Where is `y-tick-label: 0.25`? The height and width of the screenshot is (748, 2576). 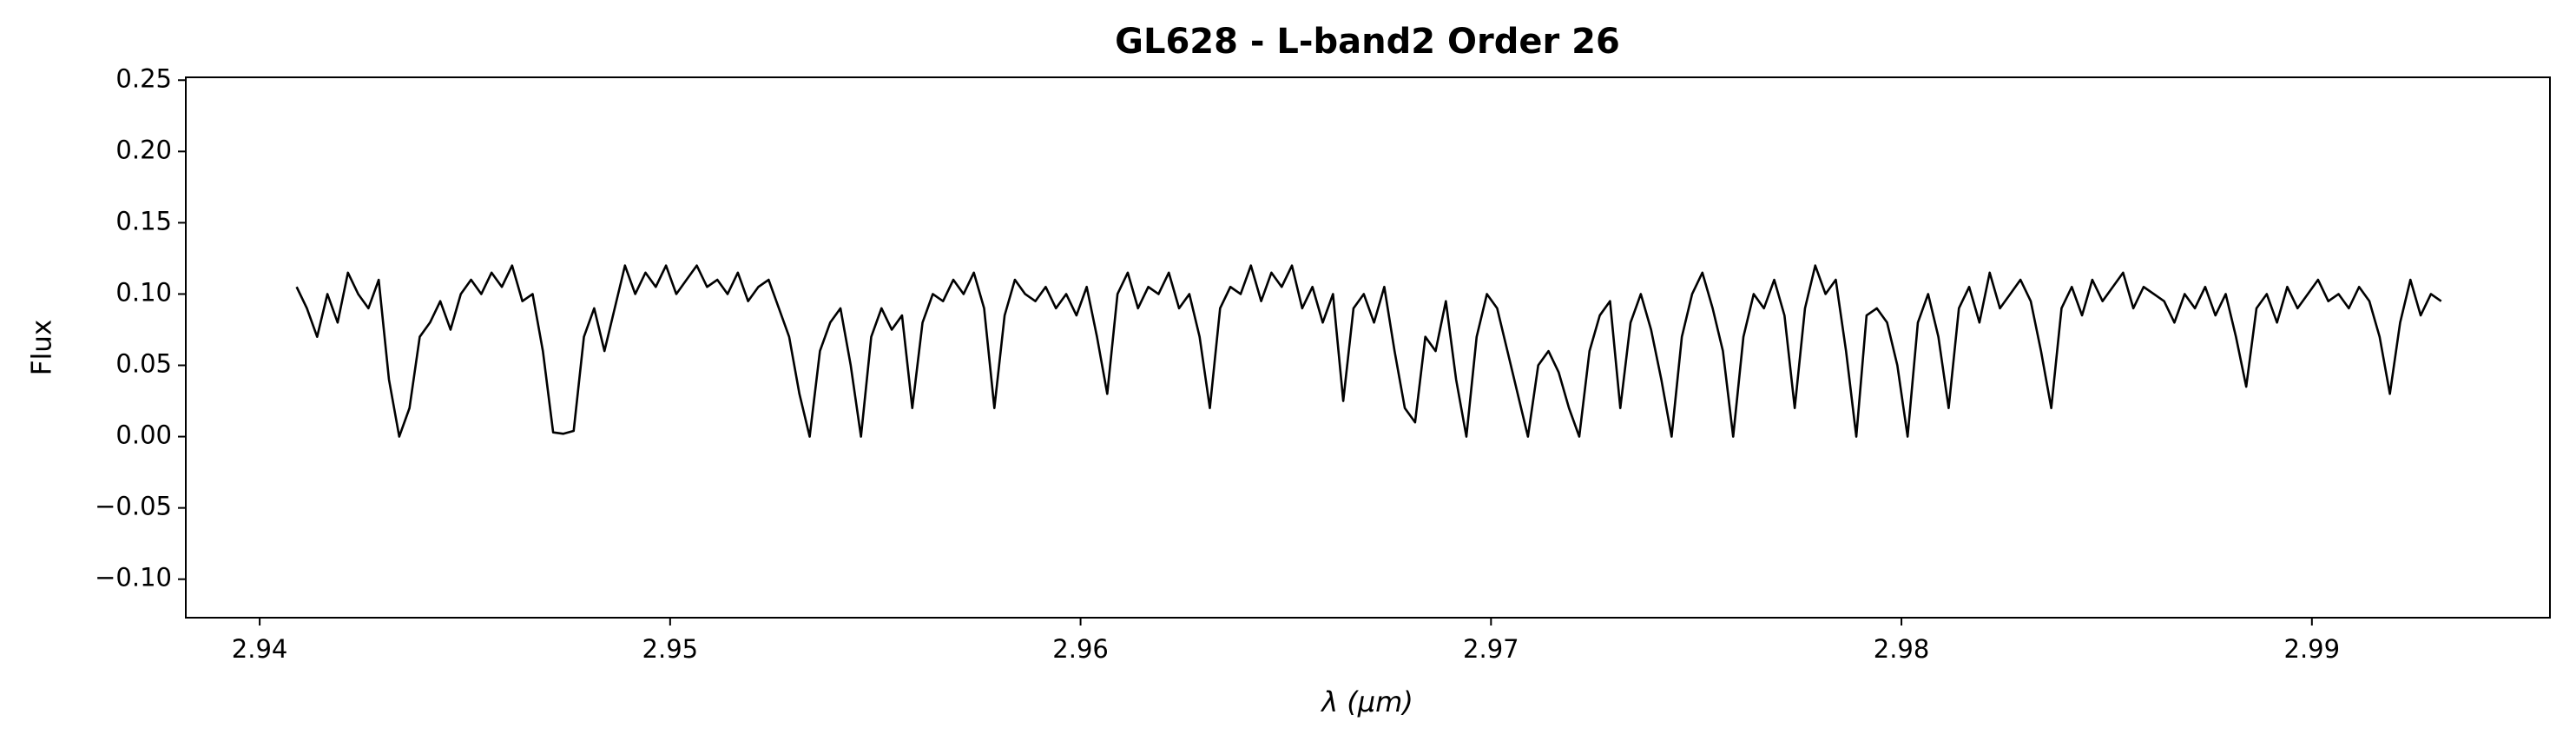
y-tick-label: 0.25 is located at coordinates (143, 78).